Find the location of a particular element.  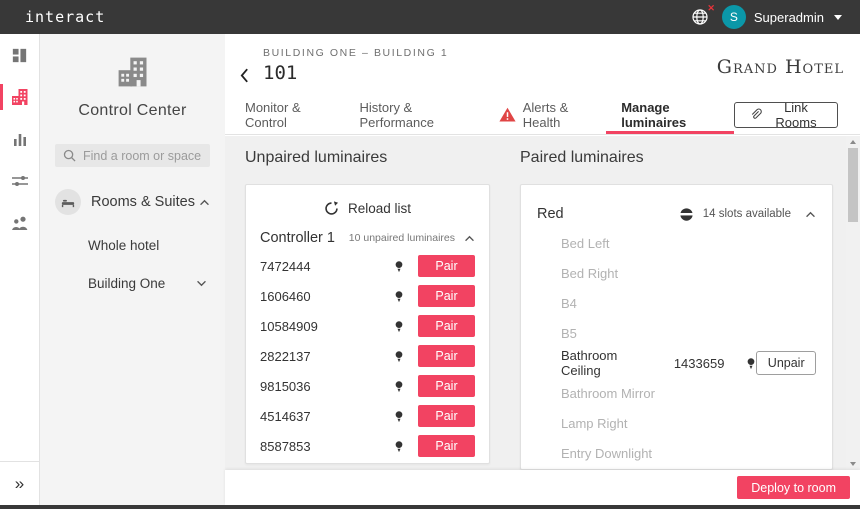

bar-chart-icon is located at coordinates (20, 139).